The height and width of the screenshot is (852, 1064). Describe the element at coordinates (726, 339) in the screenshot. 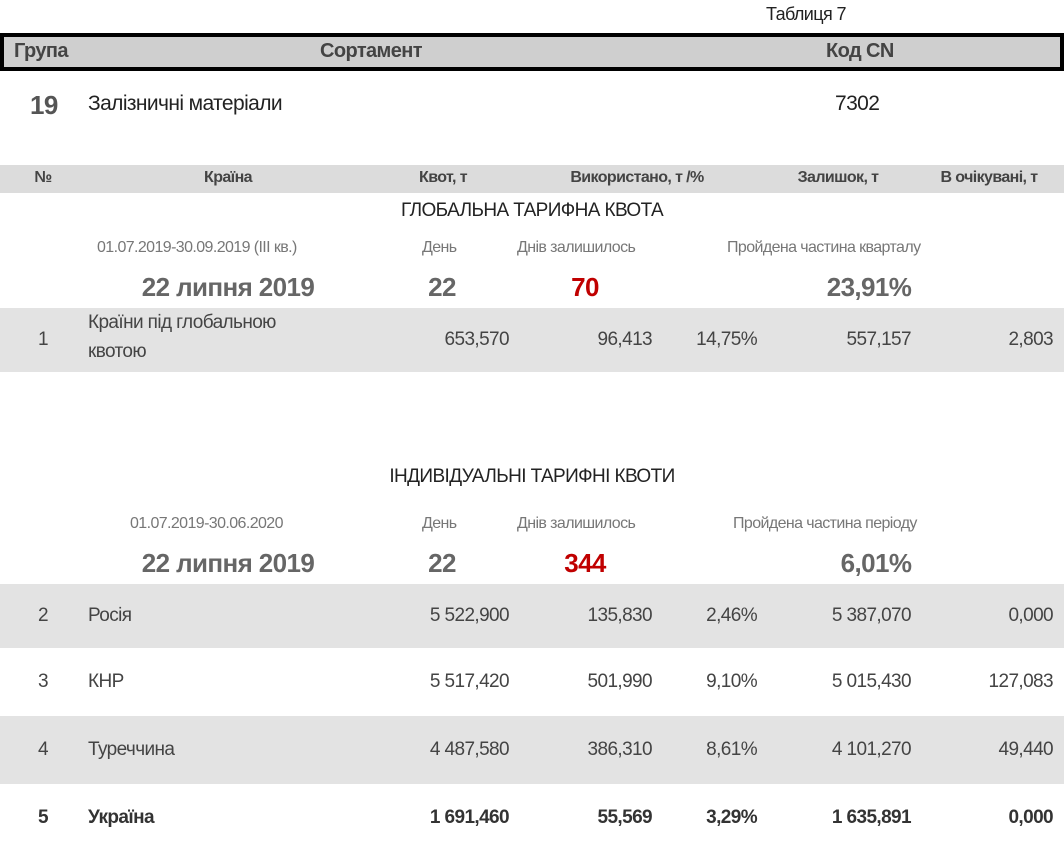

I see `row-used-percent: 14,75%` at that location.